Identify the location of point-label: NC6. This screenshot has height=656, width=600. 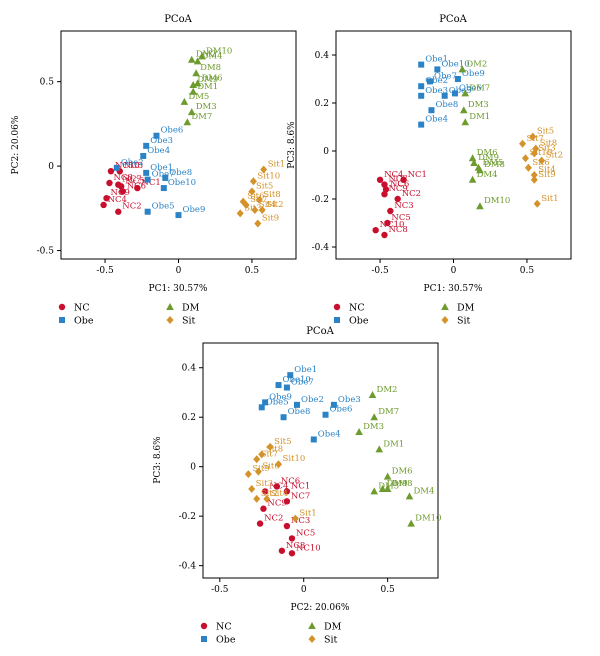
(399, 184).